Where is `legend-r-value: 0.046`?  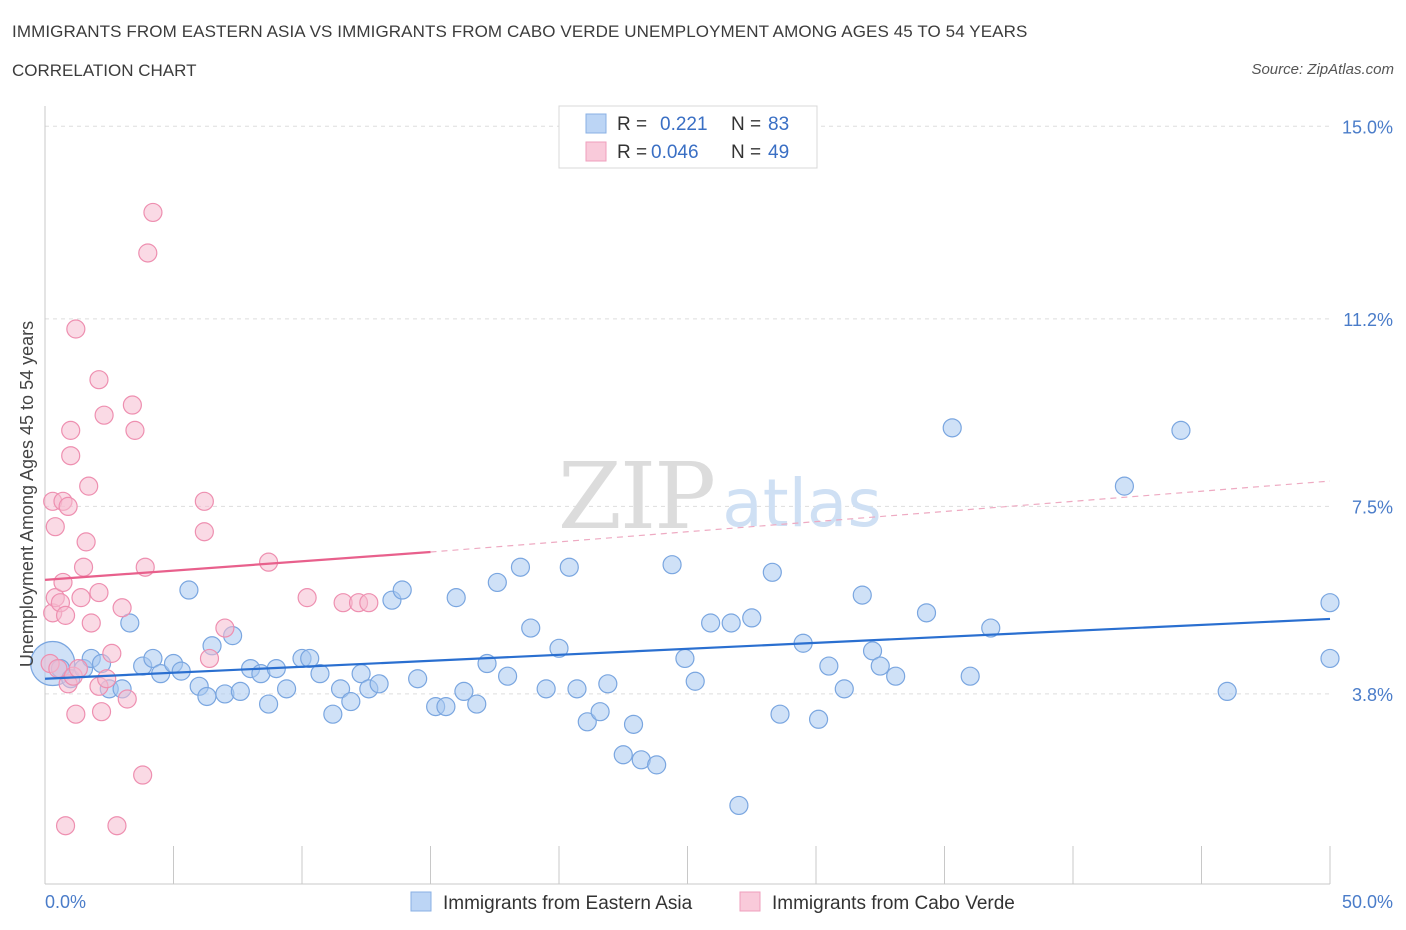 legend-r-value: 0.046 is located at coordinates (675, 152).